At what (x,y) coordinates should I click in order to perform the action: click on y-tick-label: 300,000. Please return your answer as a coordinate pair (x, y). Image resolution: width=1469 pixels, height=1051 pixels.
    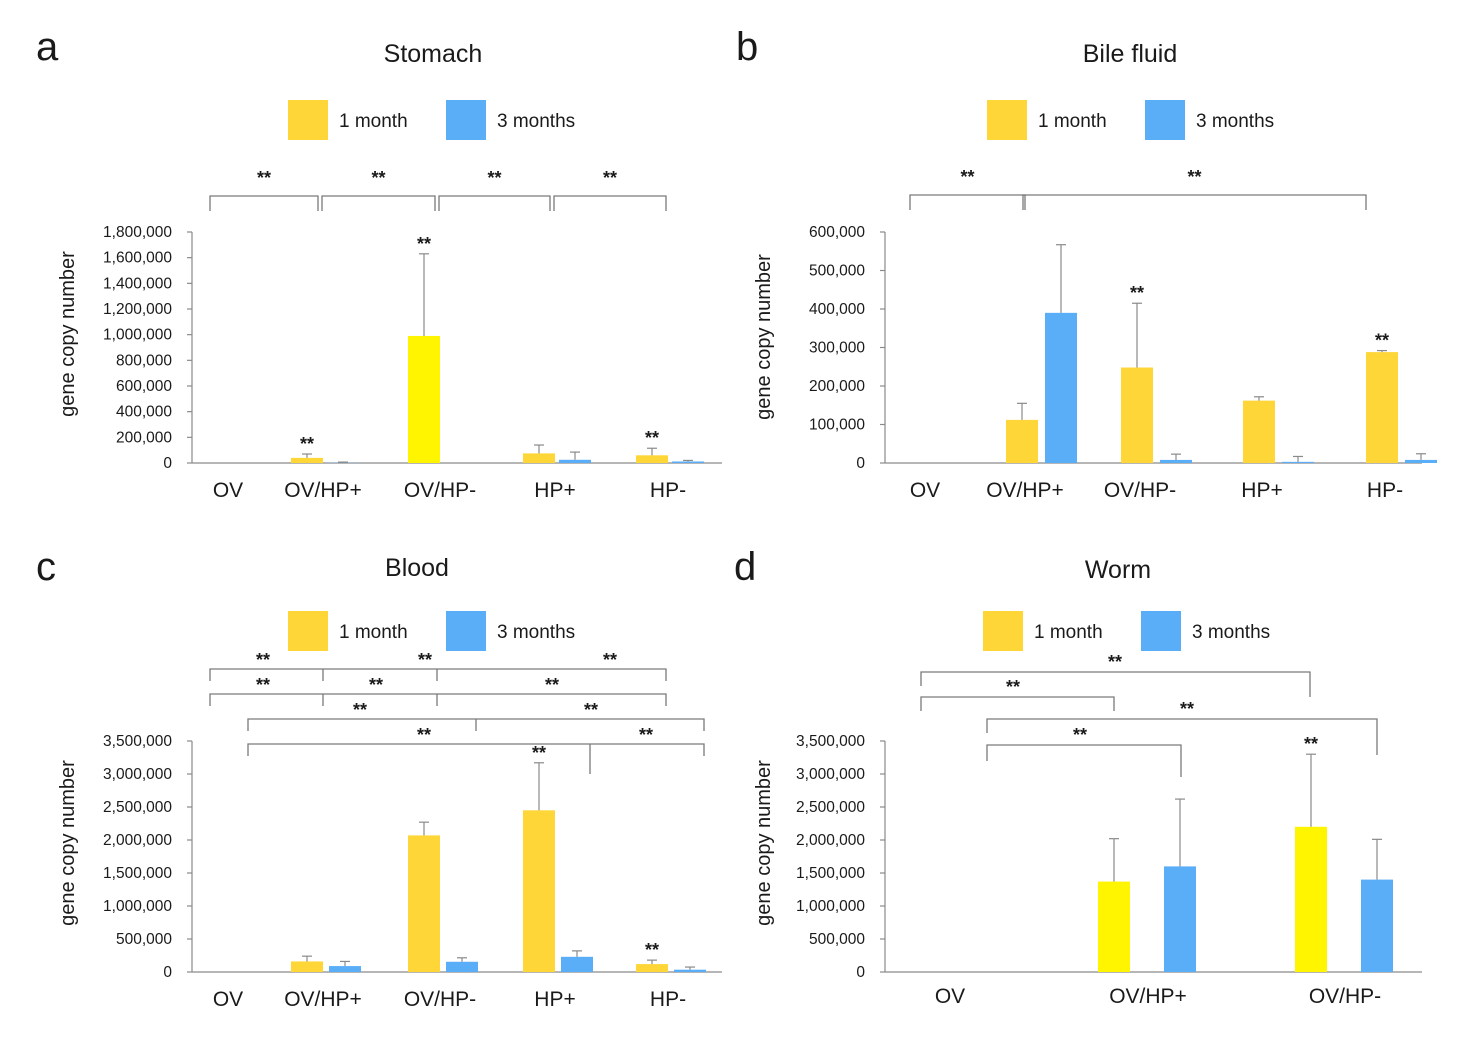
    Looking at the image, I should click on (837, 348).